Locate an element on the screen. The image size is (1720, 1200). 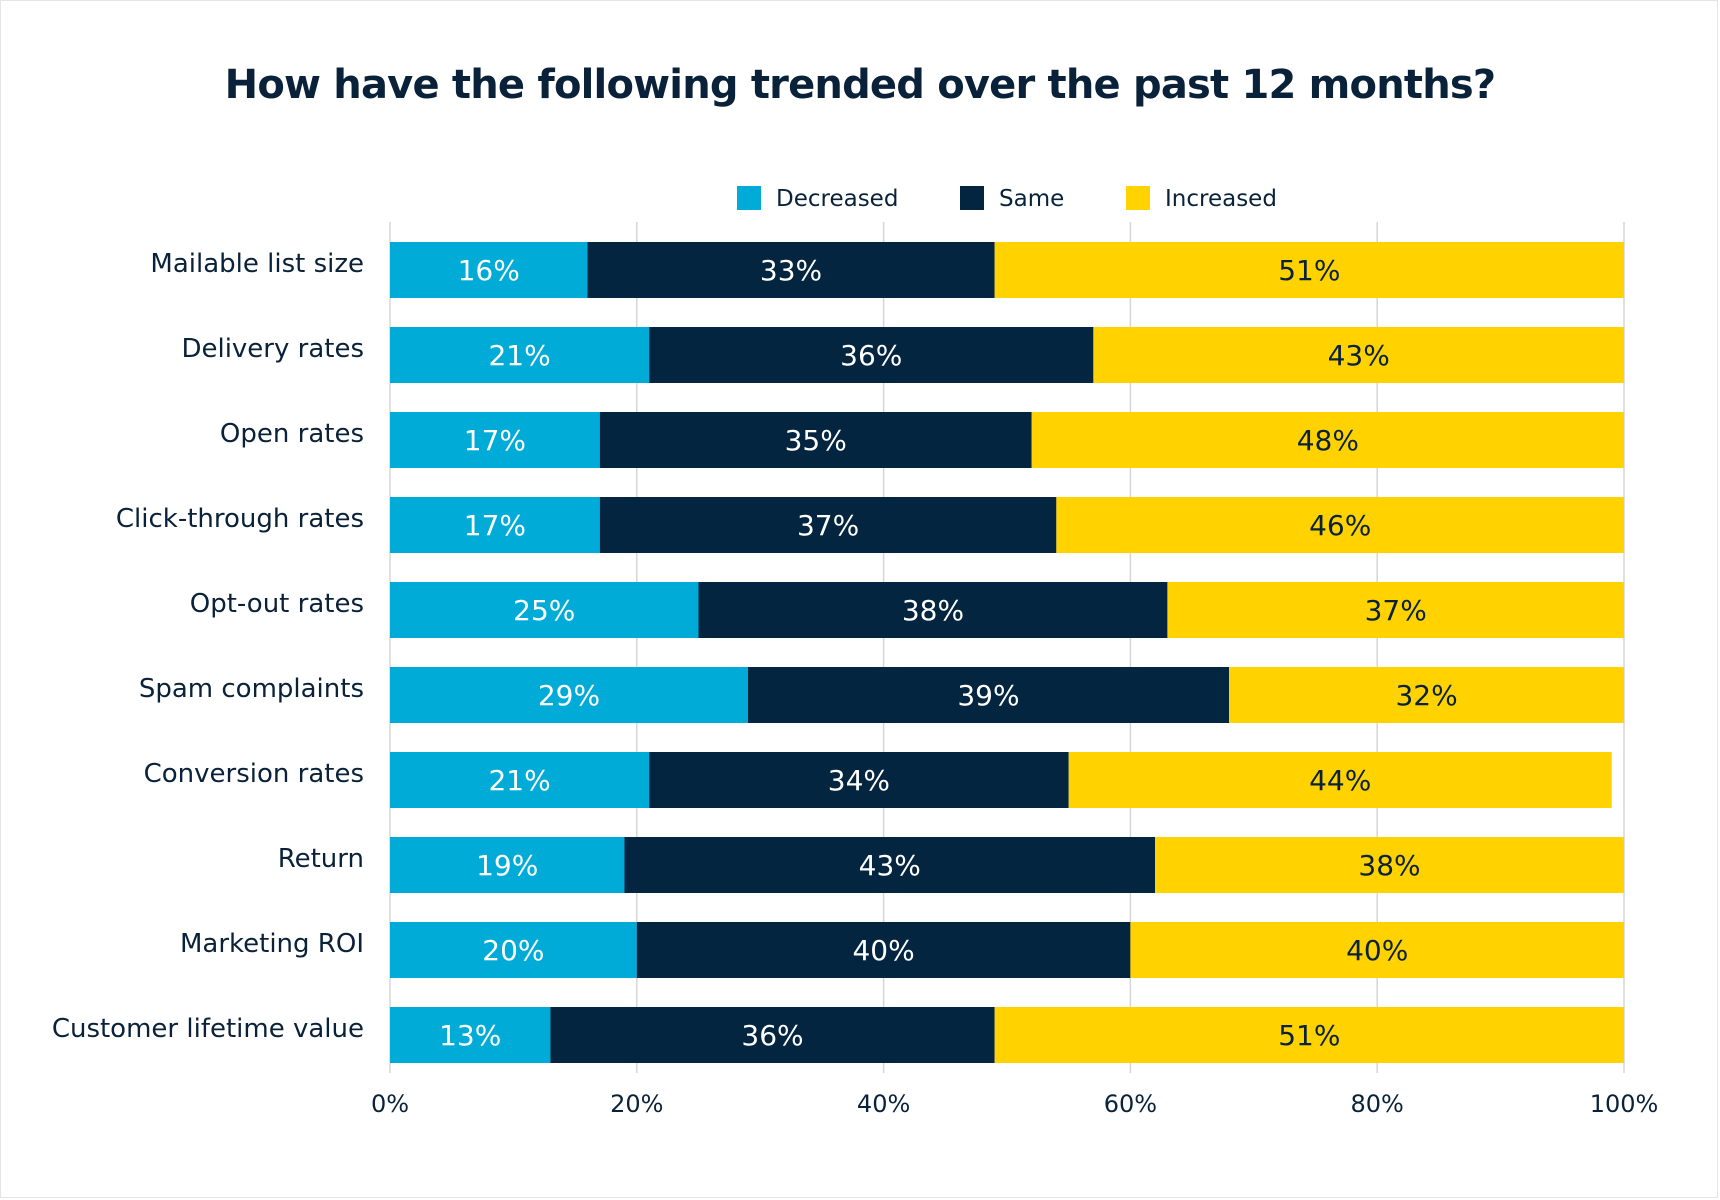
category-label: Conversion rates is located at coordinates (254, 774).